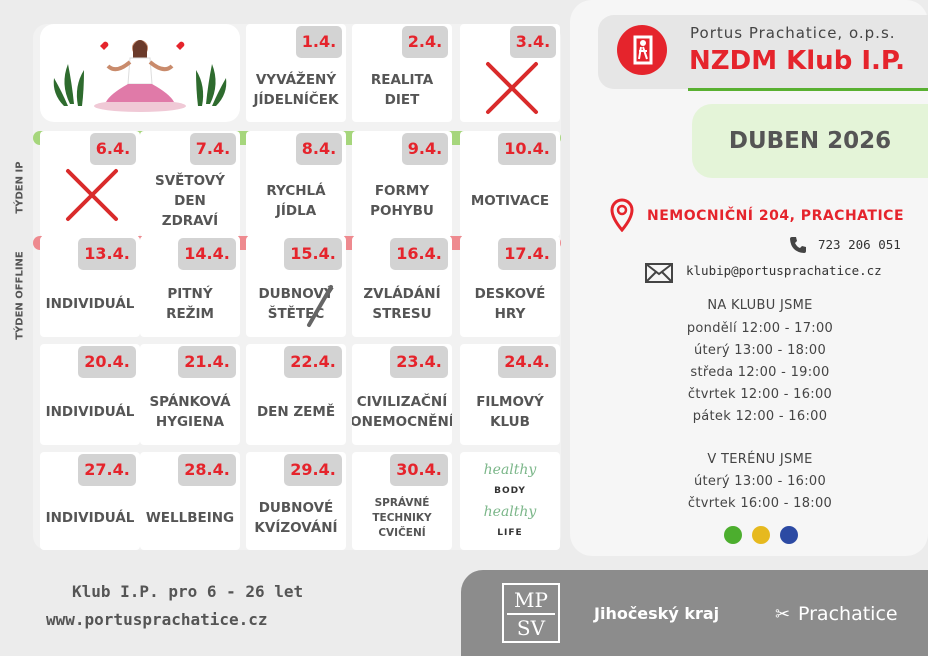 The width and height of the screenshot is (928, 656). Describe the element at coordinates (313, 362) in the screenshot. I see `date-badge: 22.4.` at that location.